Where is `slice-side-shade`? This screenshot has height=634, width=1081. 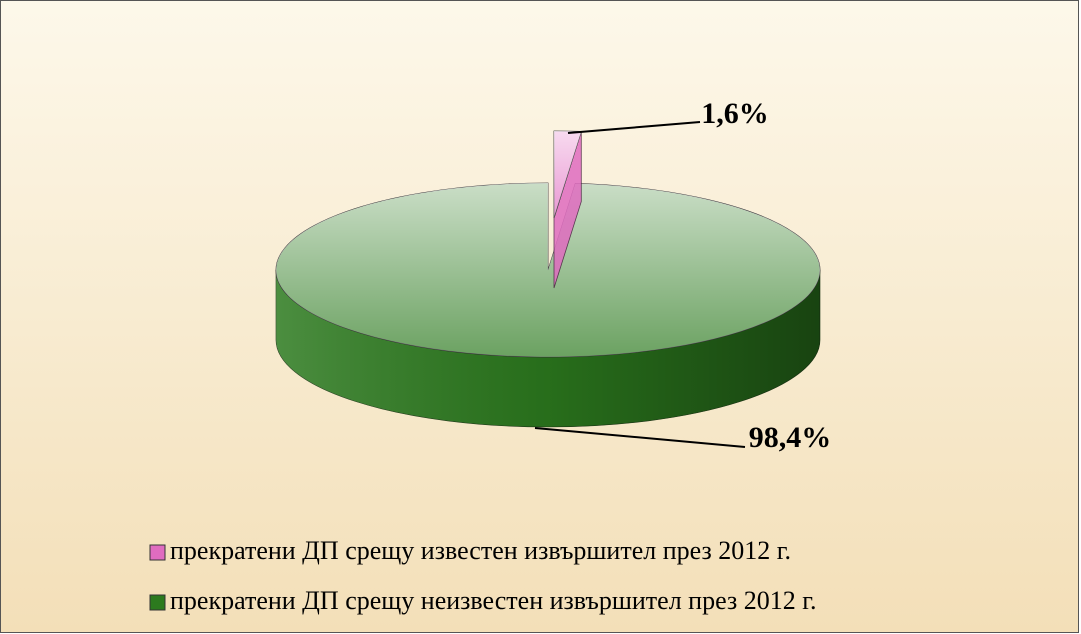 slice-side-shade is located at coordinates (548, 348).